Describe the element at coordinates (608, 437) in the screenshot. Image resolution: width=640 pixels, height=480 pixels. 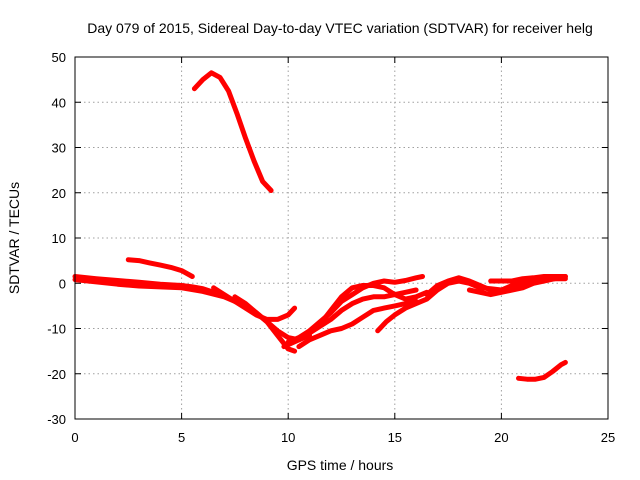
I see `x-tick-label: 25` at that location.